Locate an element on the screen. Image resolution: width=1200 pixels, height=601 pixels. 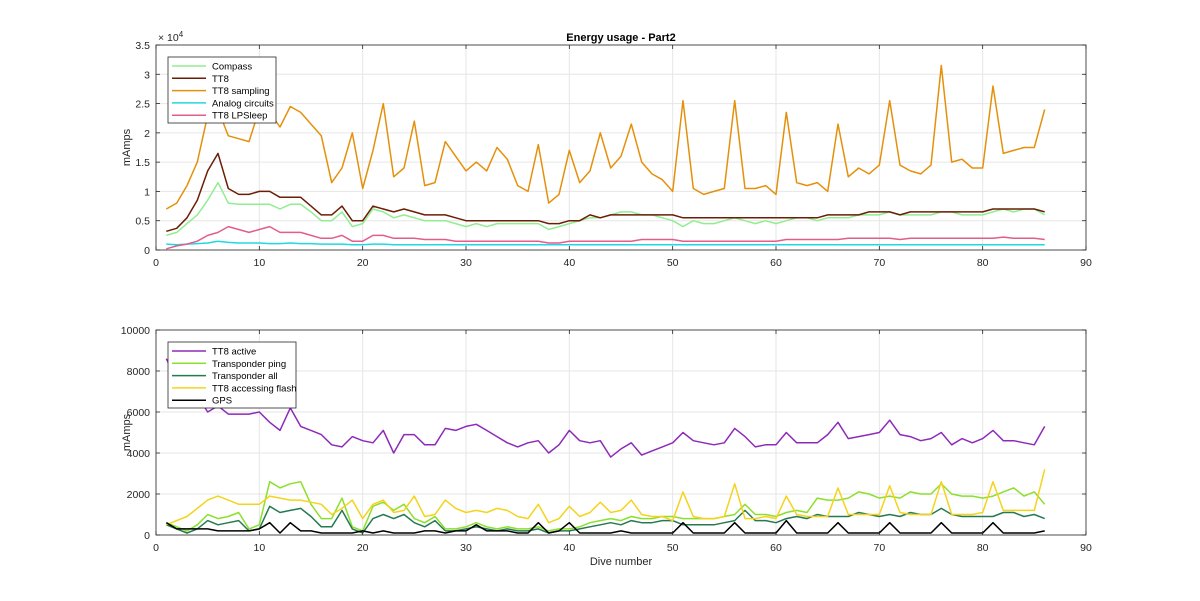
legend-label-tt8-sampling: TT8 sampling is located at coordinates (241, 91).